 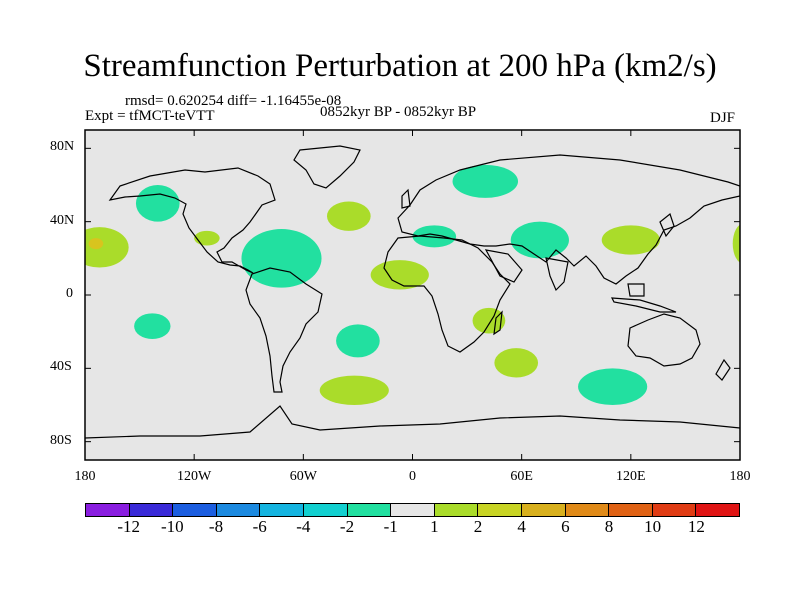 What do you see at coordinates (128, 526) in the screenshot?
I see `colorbar-label: -12` at bounding box center [128, 526].